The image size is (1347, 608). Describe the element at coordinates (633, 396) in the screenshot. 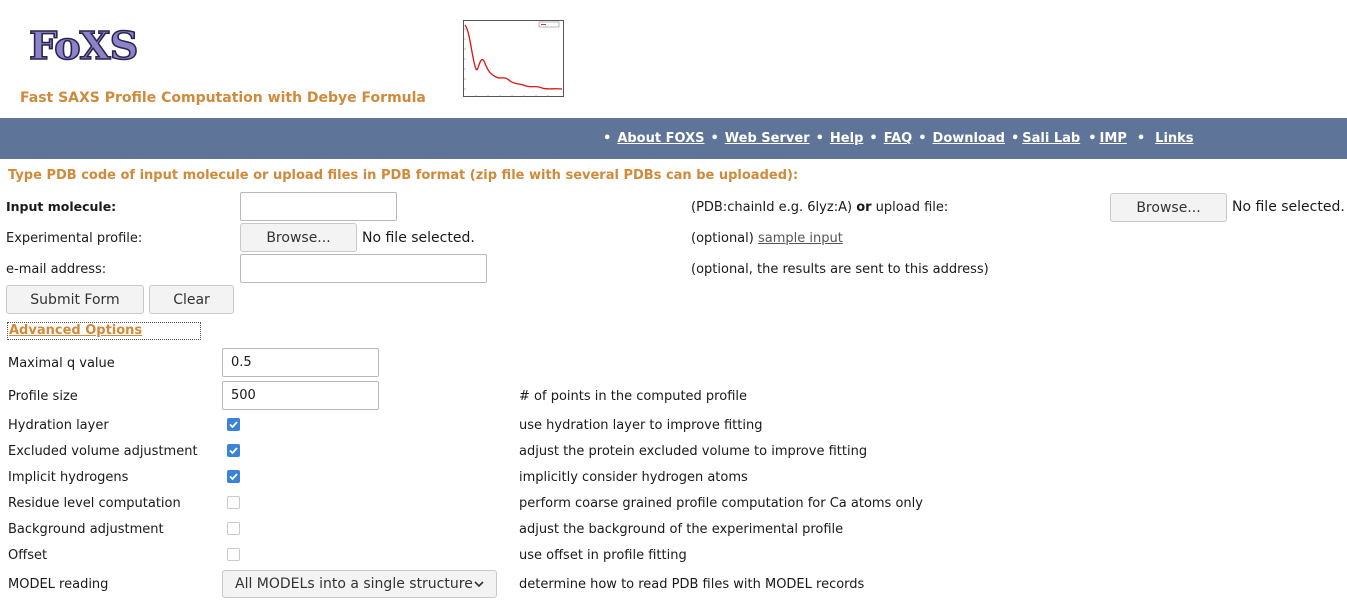

I see `profile-size-desc: # of points in the computed profile` at that location.